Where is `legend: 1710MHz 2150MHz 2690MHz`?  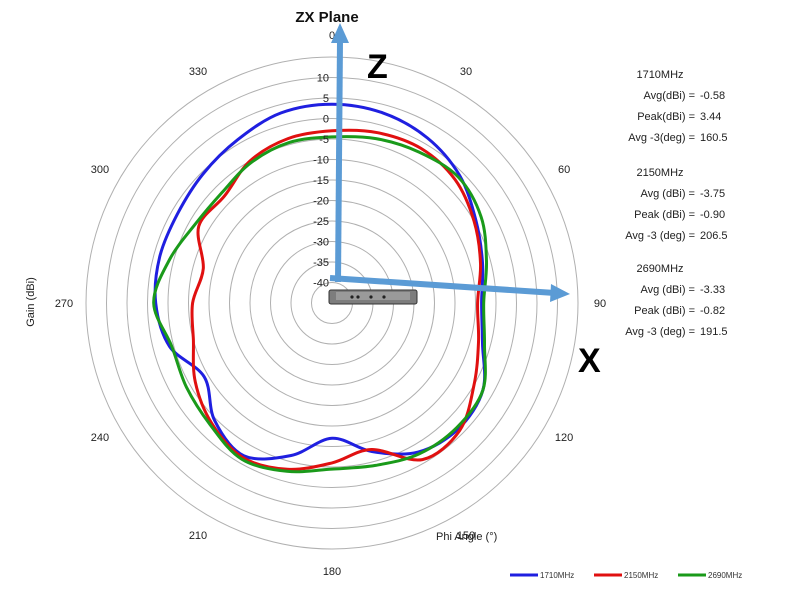
legend: 1710MHz 2150MHz 2690MHz is located at coordinates (626, 575).